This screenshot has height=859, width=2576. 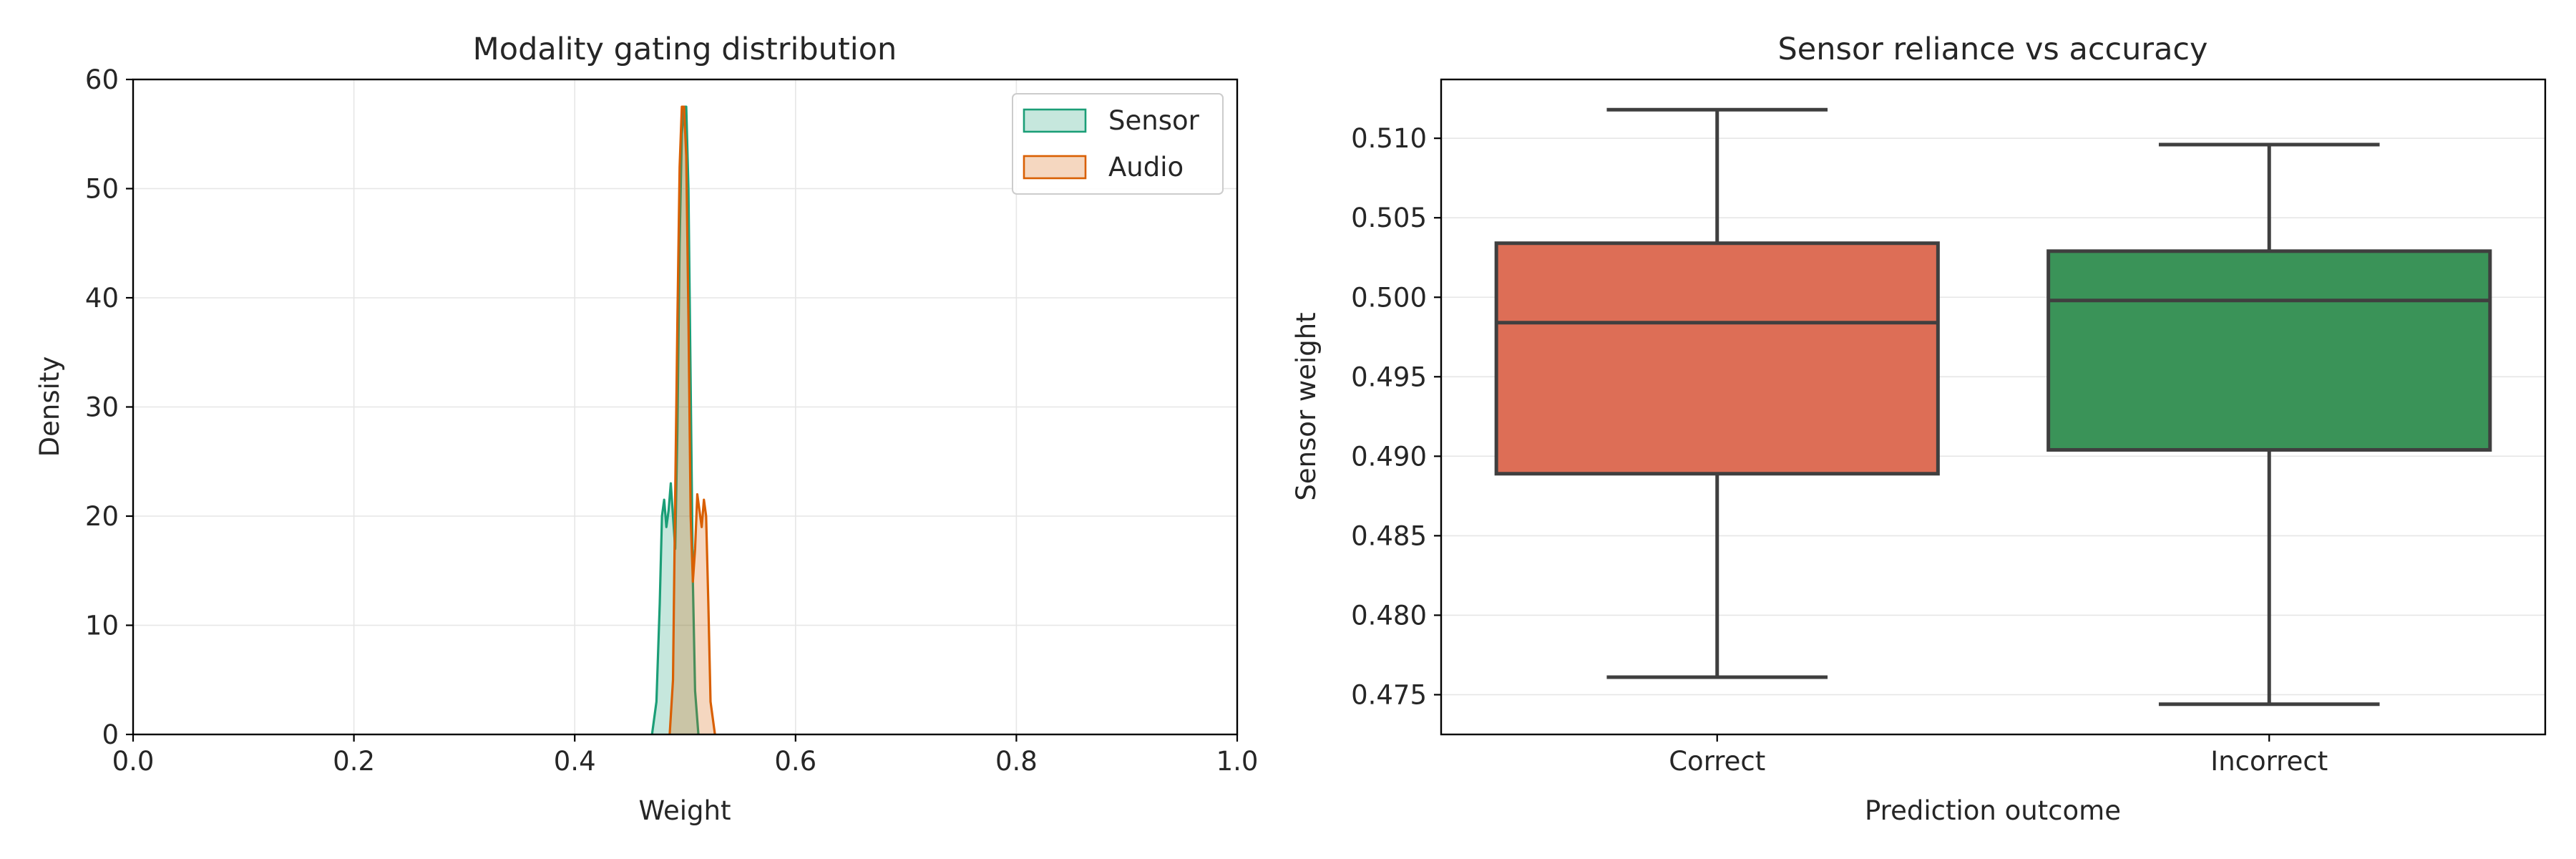 I want to click on density-y-ticks: 0 10 20 30 40 50 60, so click(x=109, y=407).